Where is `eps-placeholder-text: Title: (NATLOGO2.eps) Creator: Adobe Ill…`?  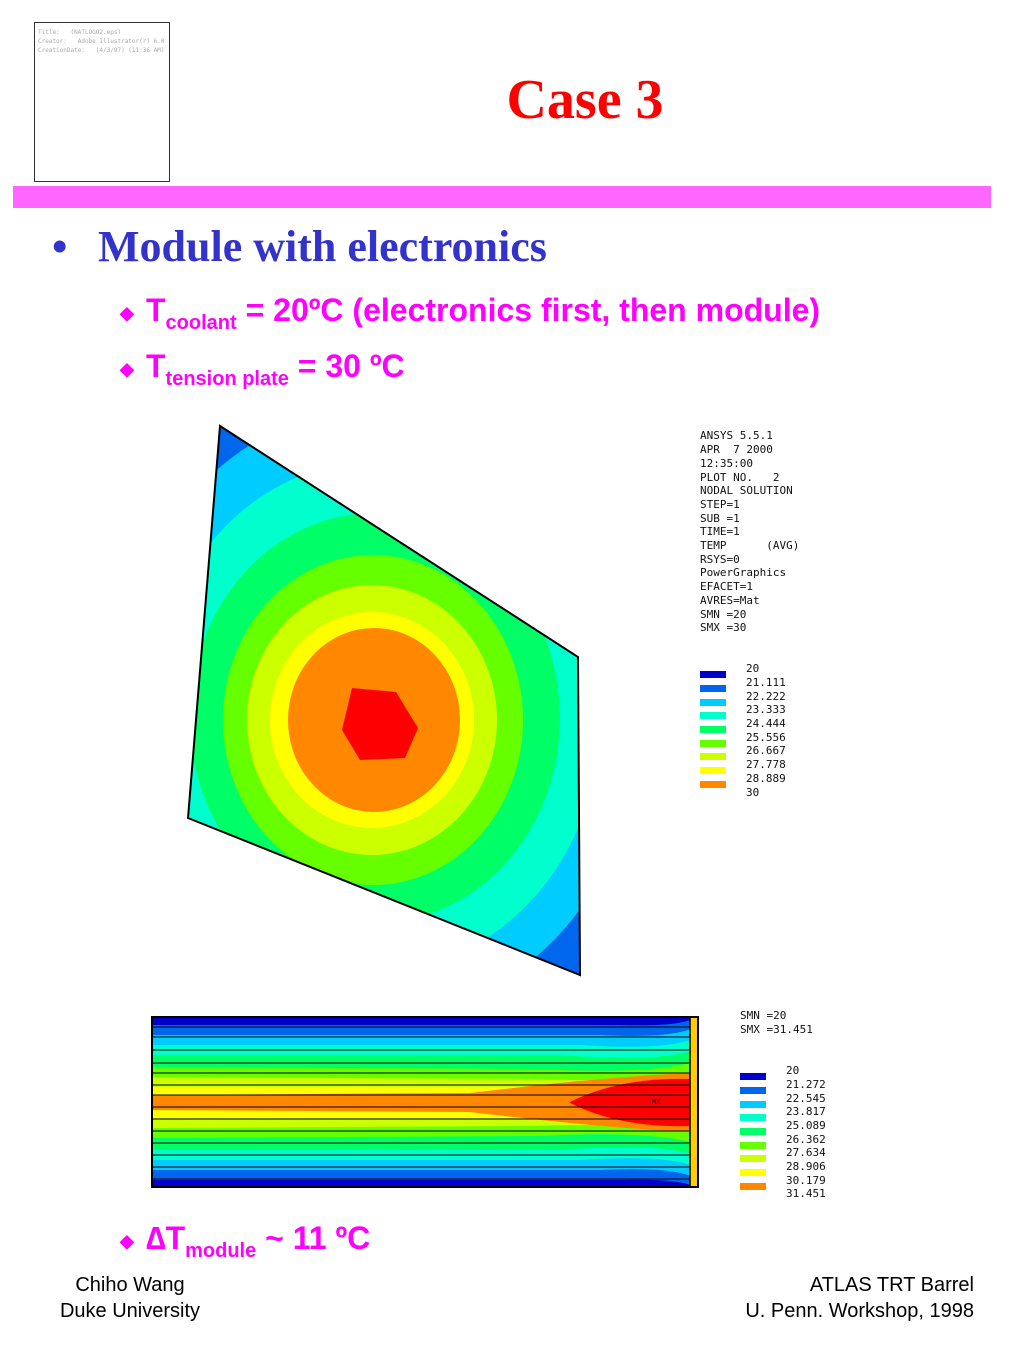 eps-placeholder-text: Title: (NATLOGO2.eps) Creator: Adobe Ill… is located at coordinates (101, 41).